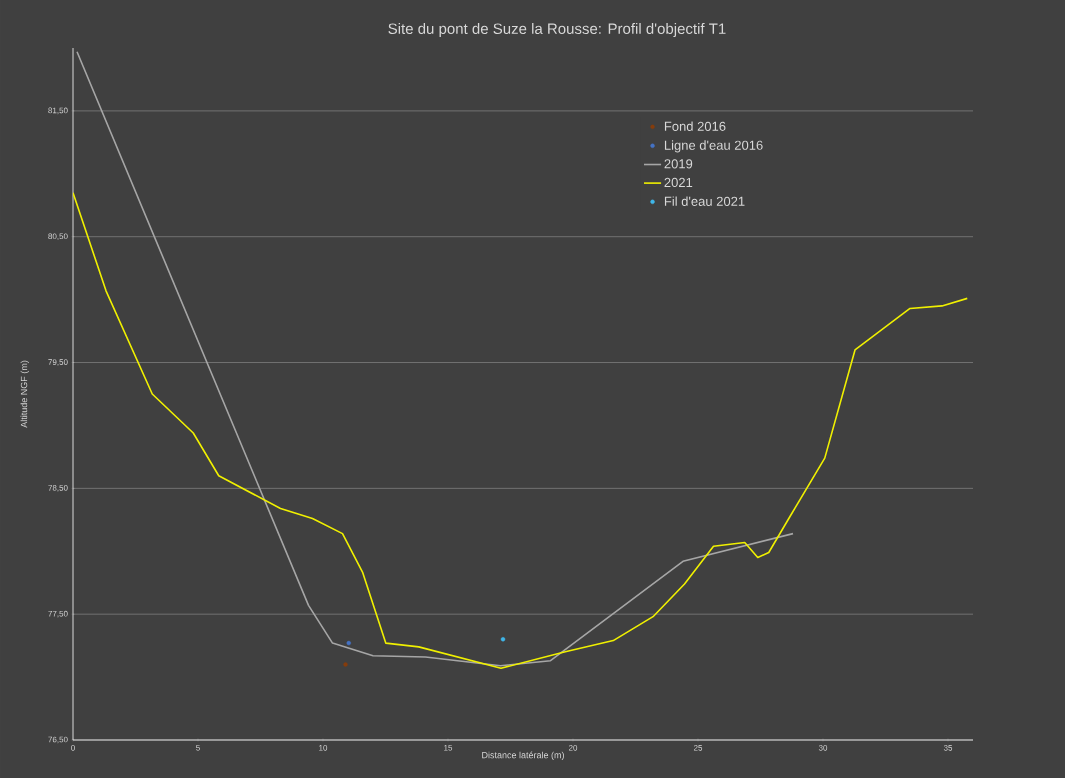 The height and width of the screenshot is (778, 1065). What do you see at coordinates (698, 748) in the screenshot?
I see `x-tick-label: 25` at bounding box center [698, 748].